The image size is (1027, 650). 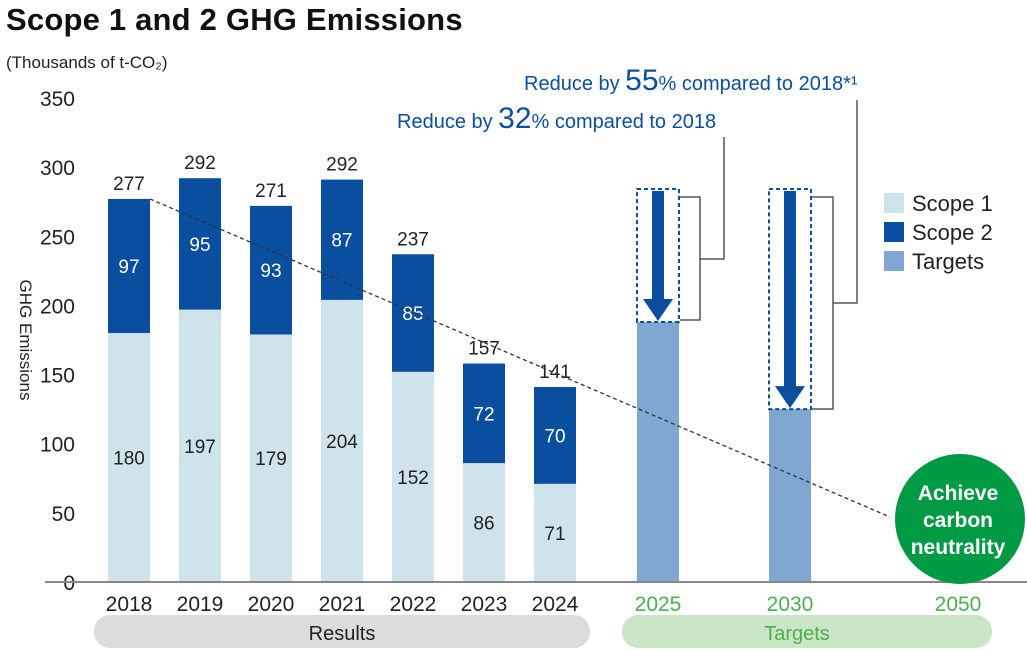 I want to click on y-tick-label: 200, so click(x=57, y=306).